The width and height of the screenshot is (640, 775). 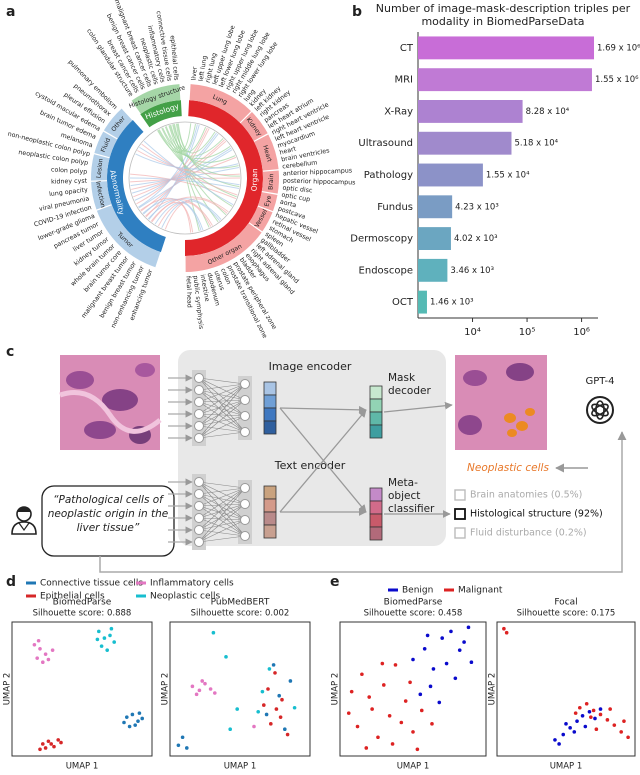 I want to click on category-label: CT, so click(x=407, y=48).